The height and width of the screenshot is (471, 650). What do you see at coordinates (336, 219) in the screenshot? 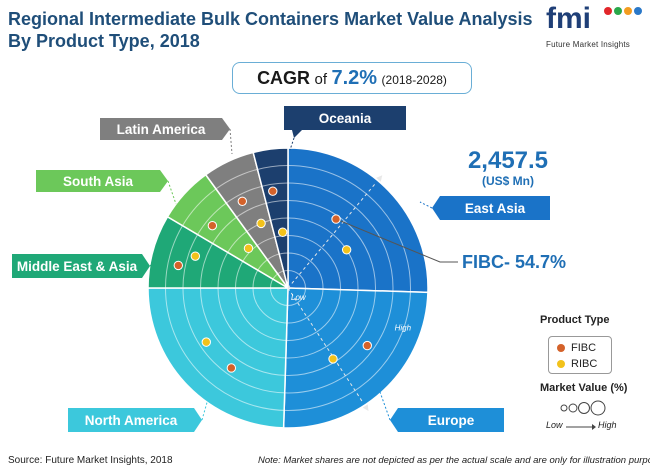
I see `dot-fibc-east-asia` at bounding box center [336, 219].